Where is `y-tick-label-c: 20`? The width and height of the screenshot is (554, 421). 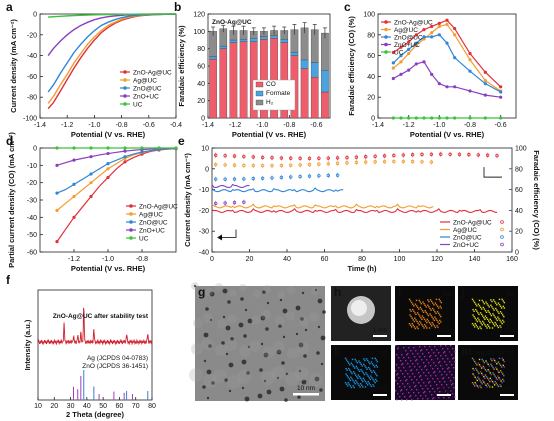 y-tick-label-c: 20 is located at coordinates (371, 98).